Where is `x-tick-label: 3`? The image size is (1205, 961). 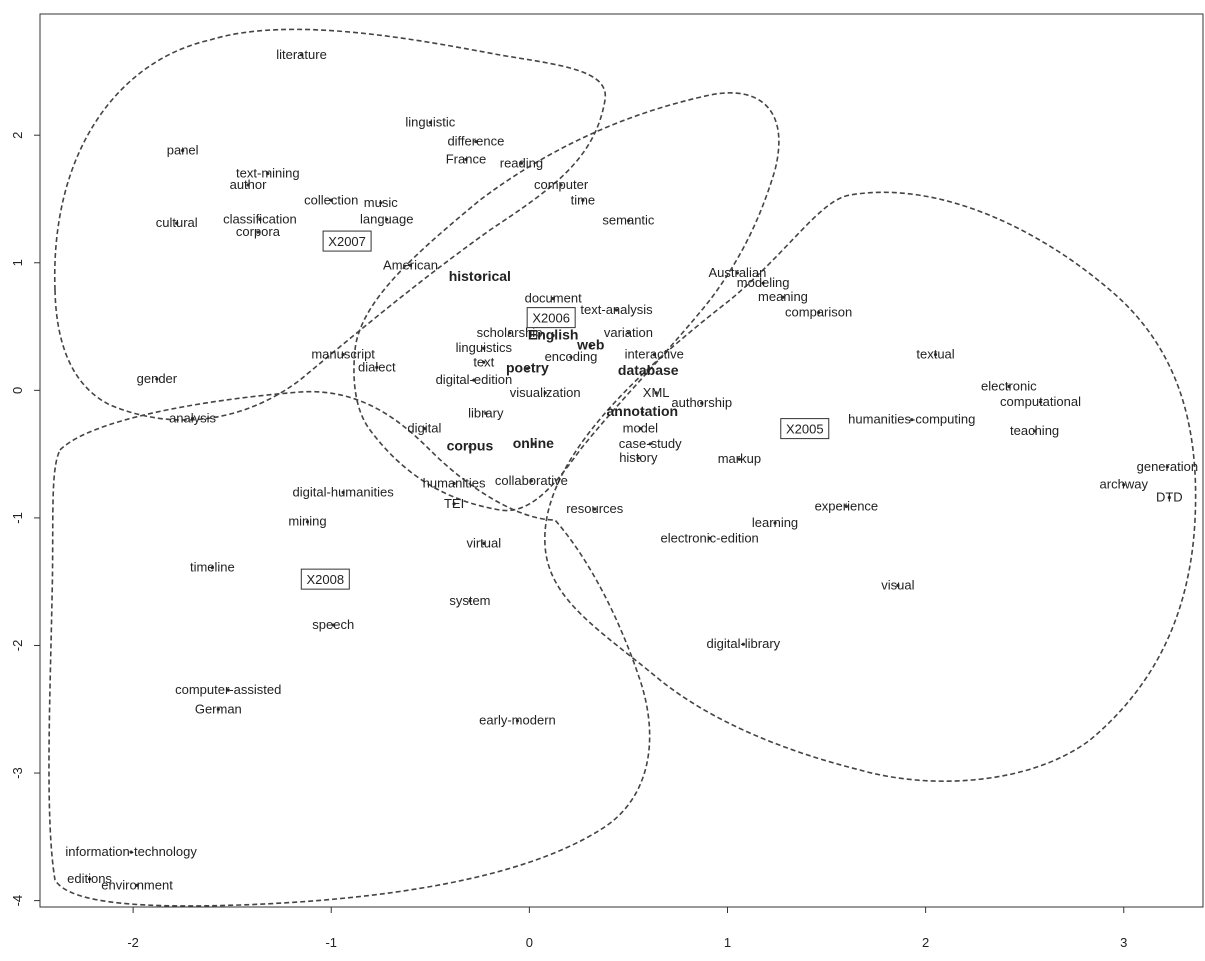
x-tick-label: 3 is located at coordinates (1123, 942).